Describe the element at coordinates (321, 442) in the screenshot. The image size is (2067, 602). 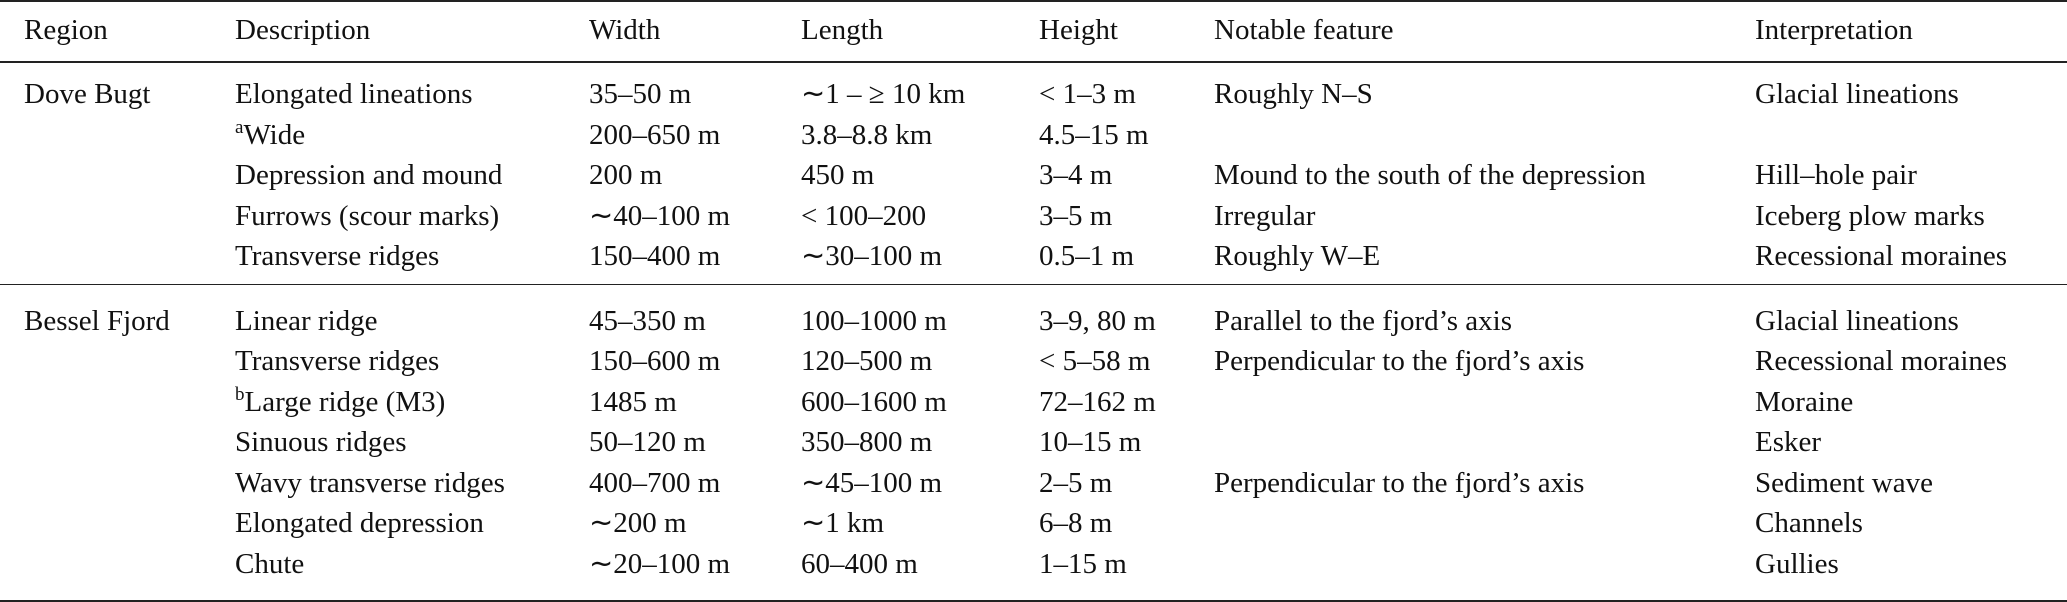
I see `table-cell: Sinuous ridges` at that location.